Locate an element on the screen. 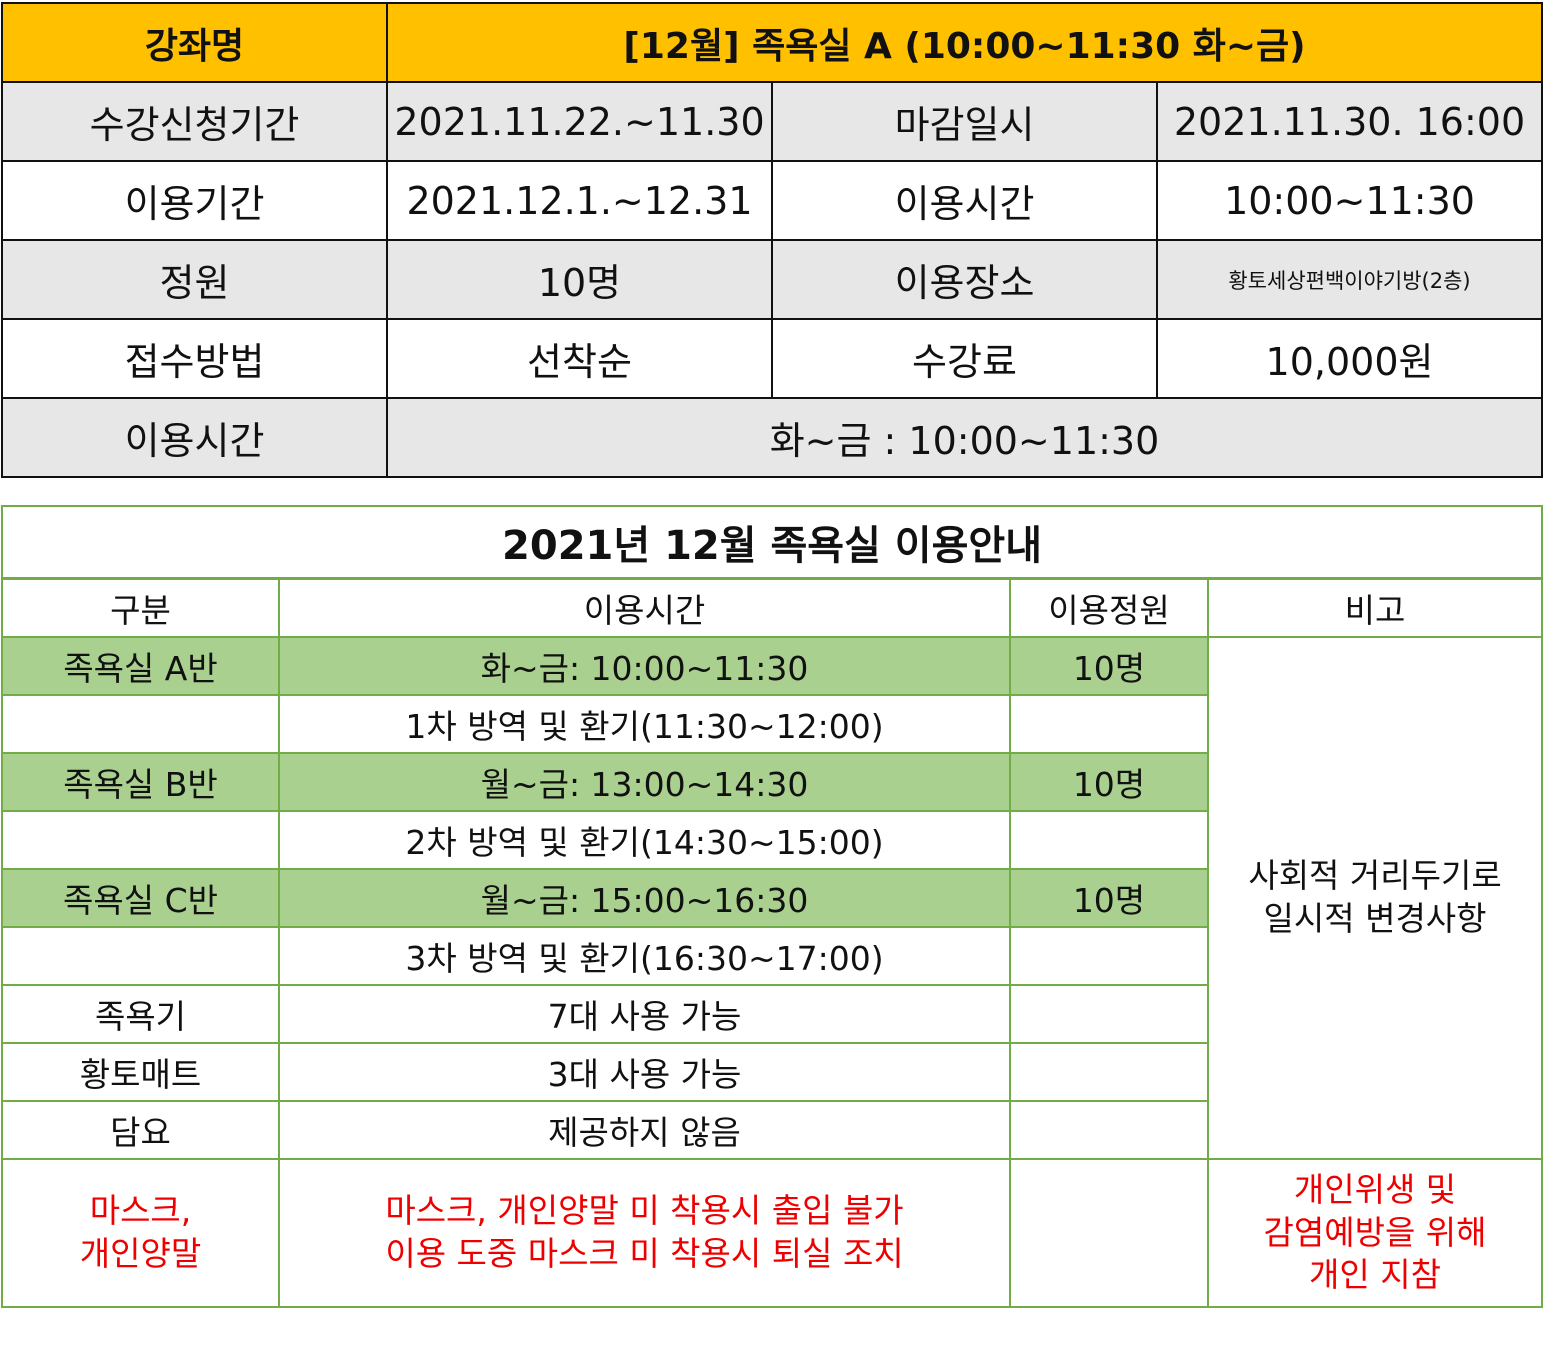  time-cell: 월~금: 13:00~14:30 is located at coordinates (644, 782).